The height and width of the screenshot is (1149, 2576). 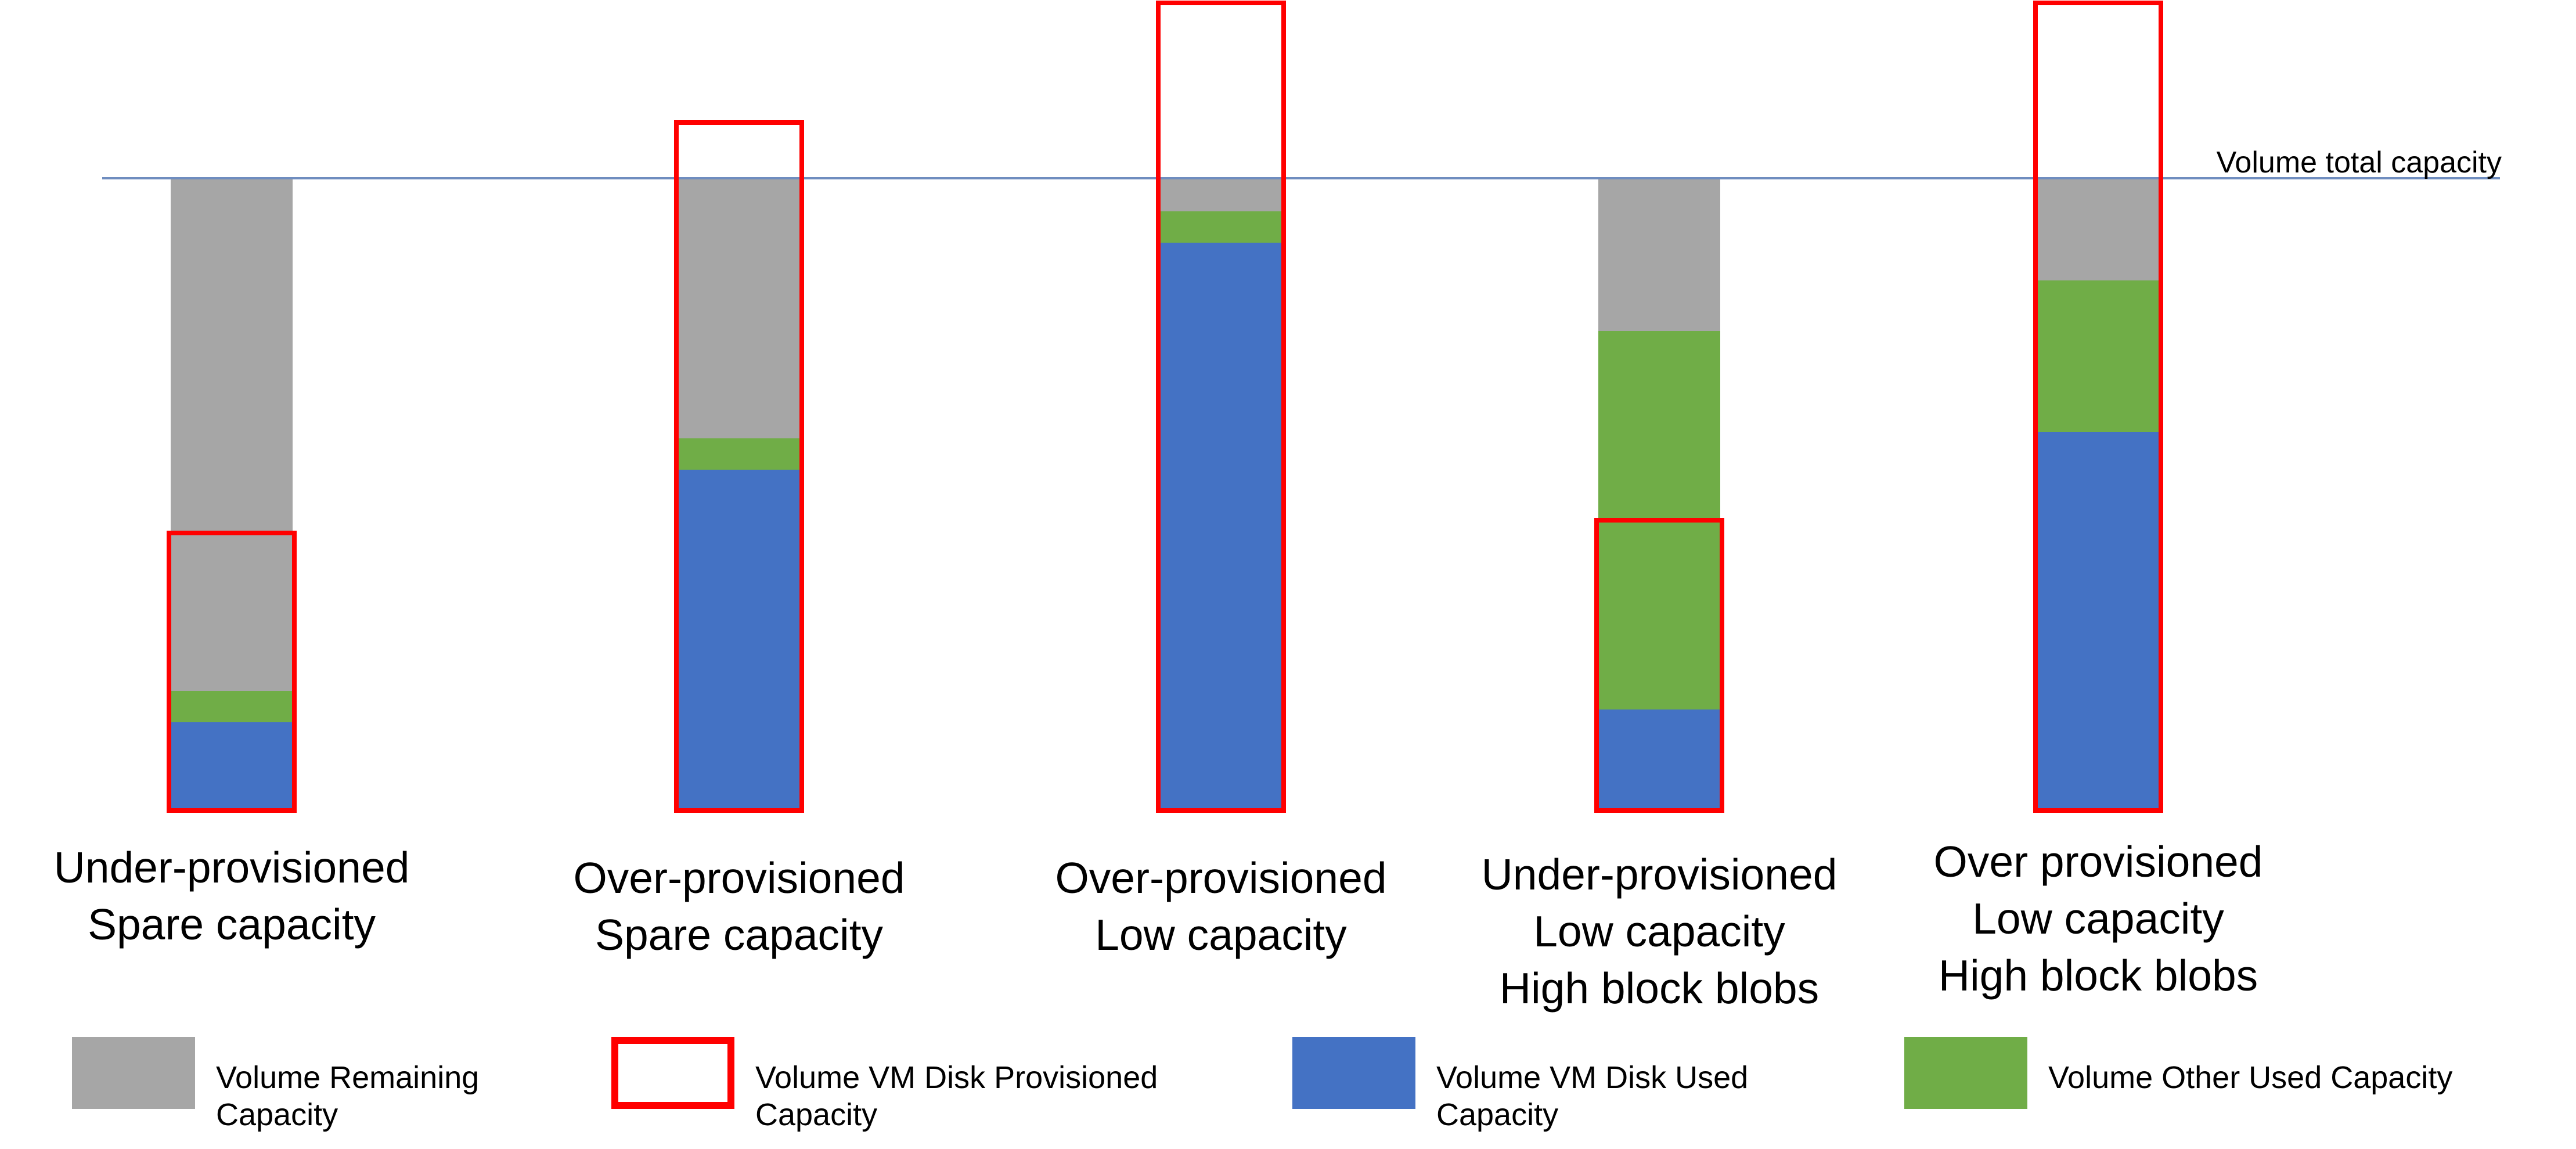 What do you see at coordinates (1659, 255) in the screenshot?
I see `bar-4-segment-remaining` at bounding box center [1659, 255].